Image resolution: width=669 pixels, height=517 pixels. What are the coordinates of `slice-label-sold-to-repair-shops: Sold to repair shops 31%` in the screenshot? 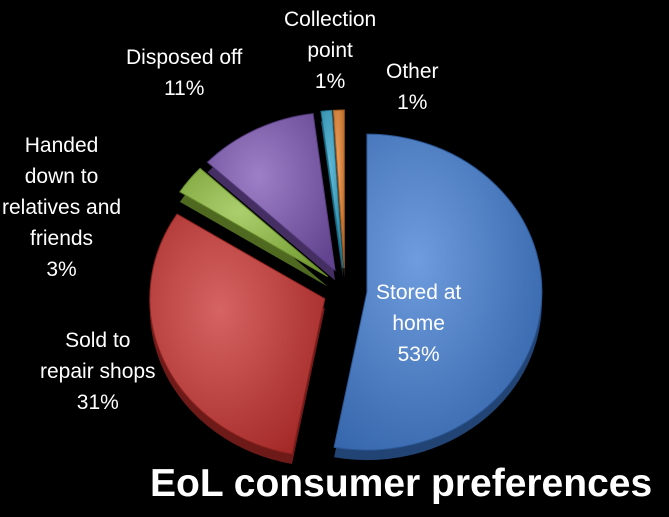 It's located at (98, 371).